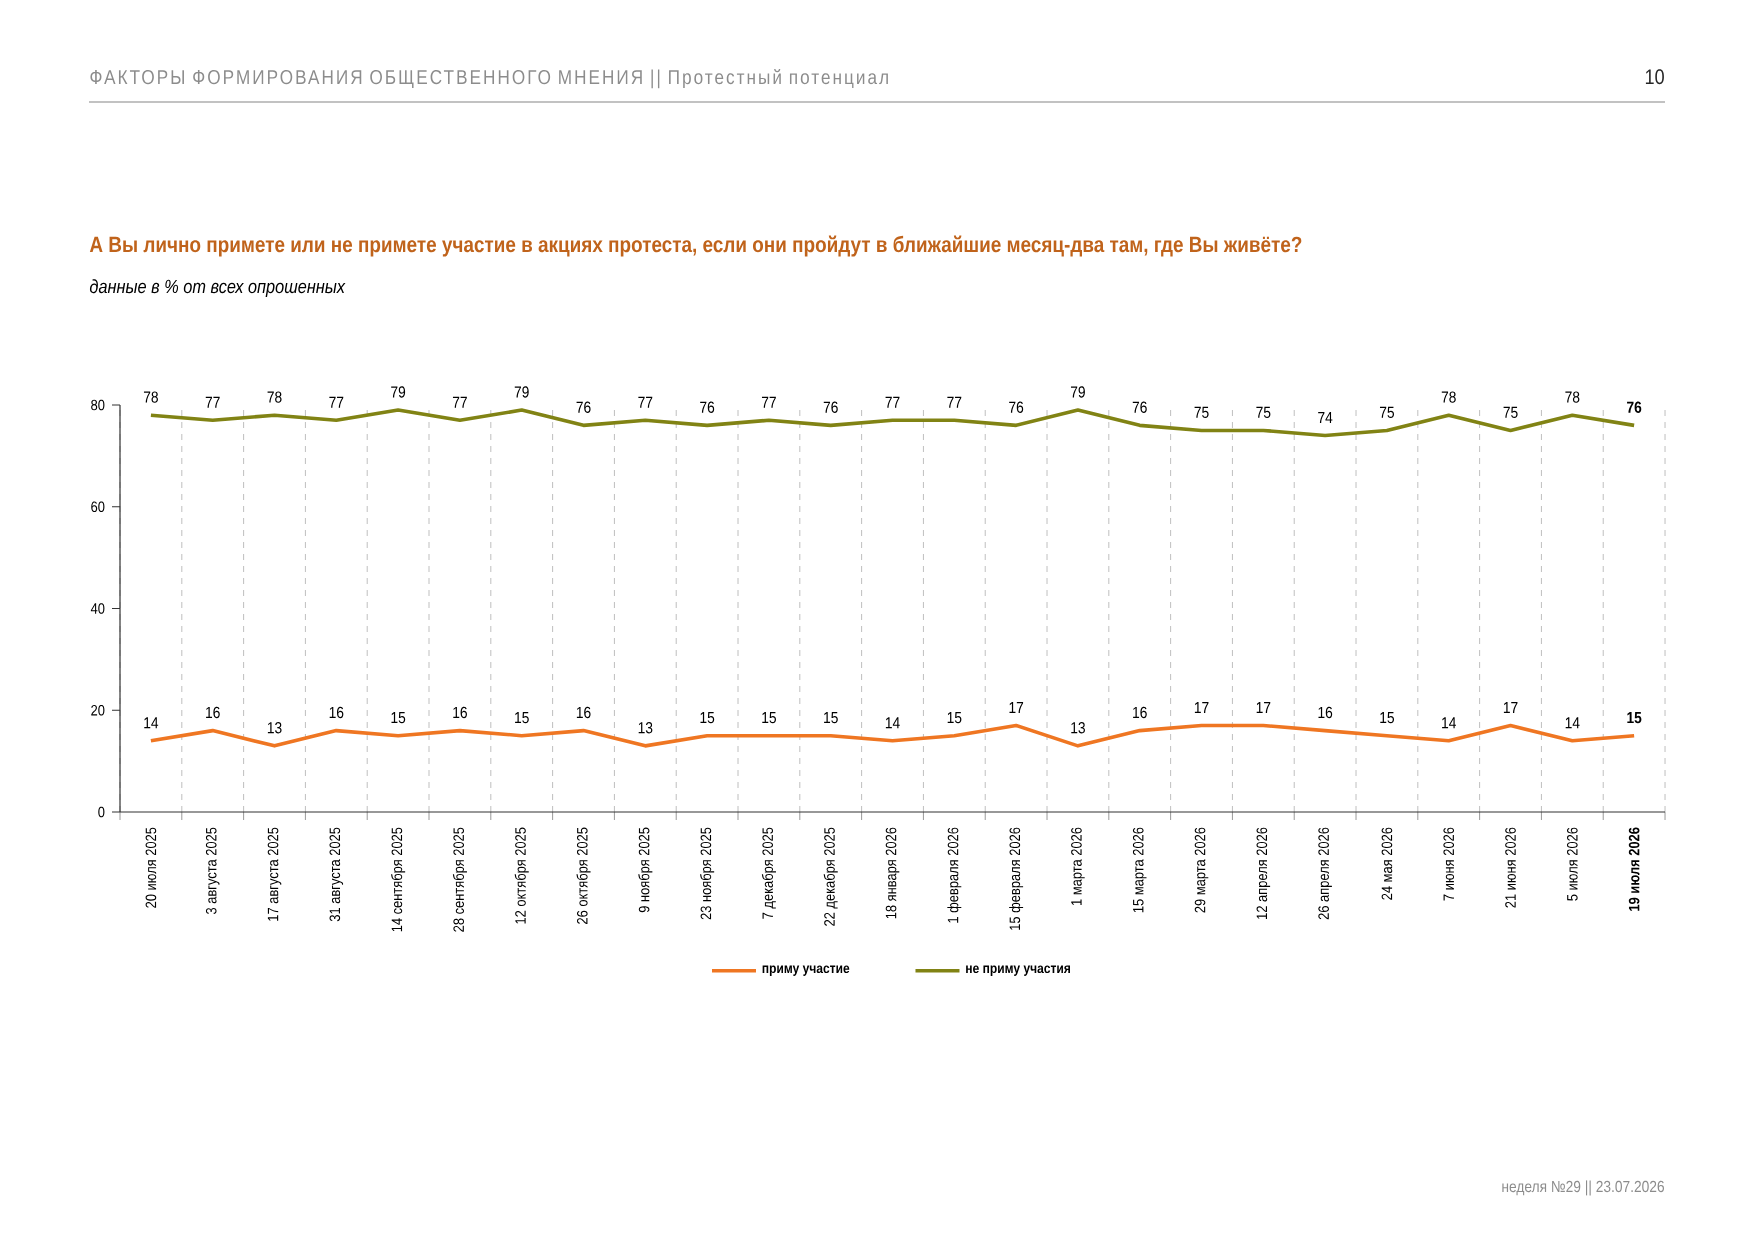  Describe the element at coordinates (1078, 866) in the screenshot. I see `x-tick-label: 1 марта 2026` at that location.